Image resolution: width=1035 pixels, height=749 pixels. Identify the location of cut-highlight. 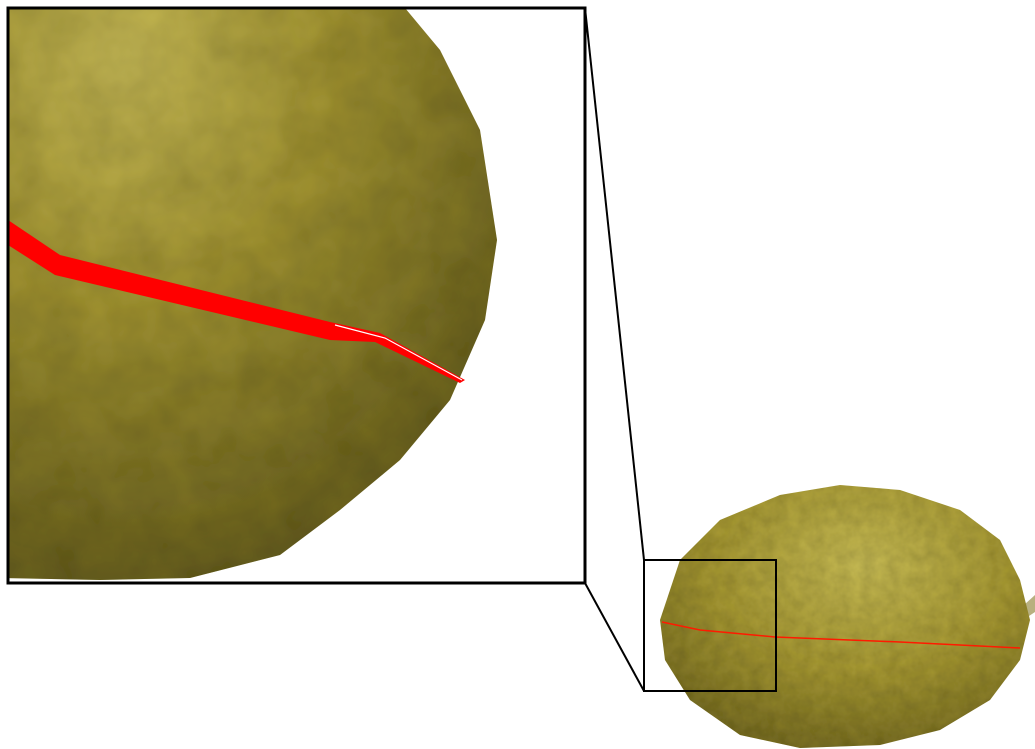
(398, 352).